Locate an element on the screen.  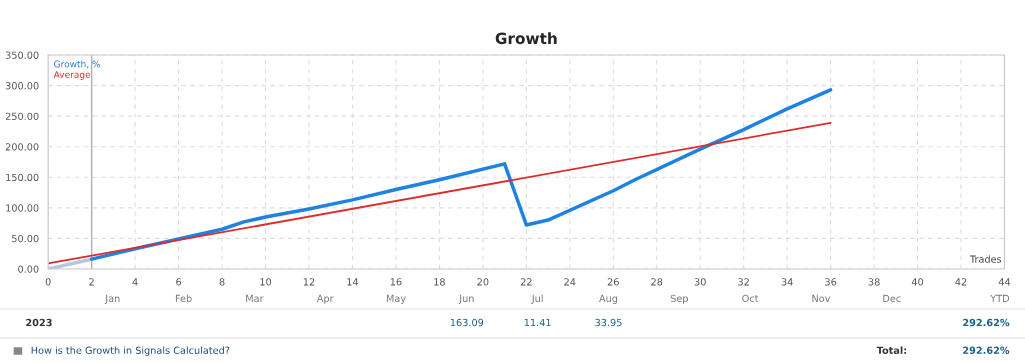
x-tick-label: 28 is located at coordinates (657, 282).